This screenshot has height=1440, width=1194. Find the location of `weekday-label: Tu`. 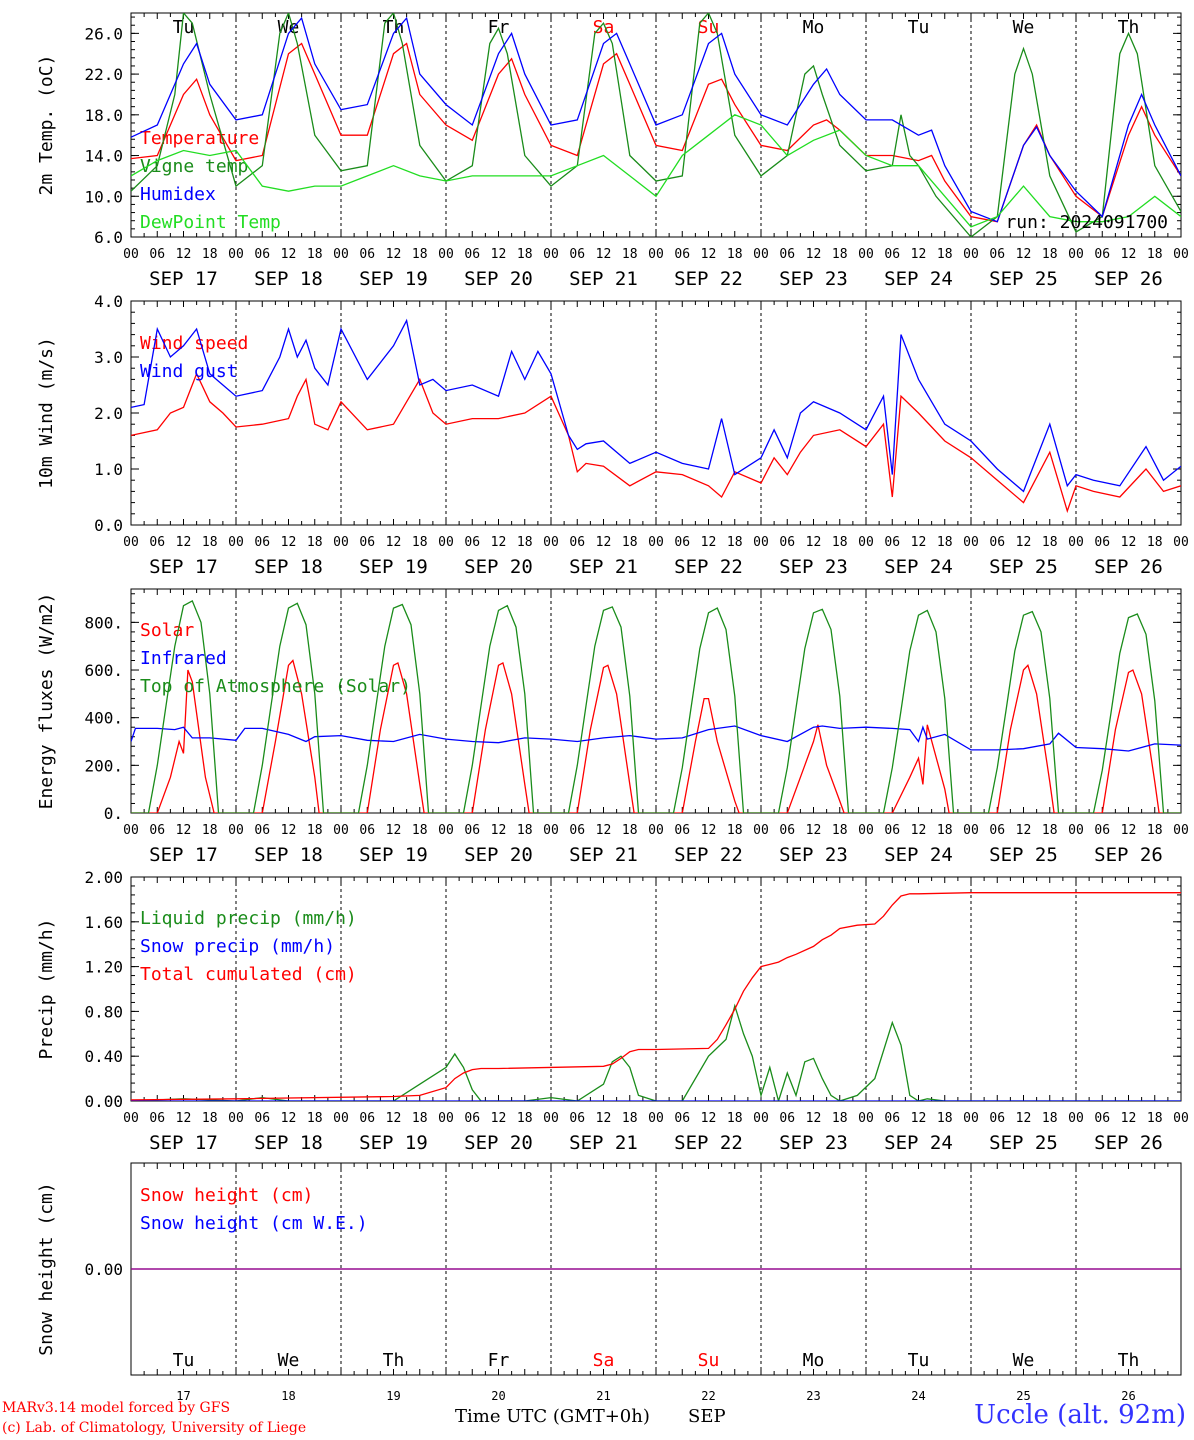

weekday-label: Tu is located at coordinates (184, 27).